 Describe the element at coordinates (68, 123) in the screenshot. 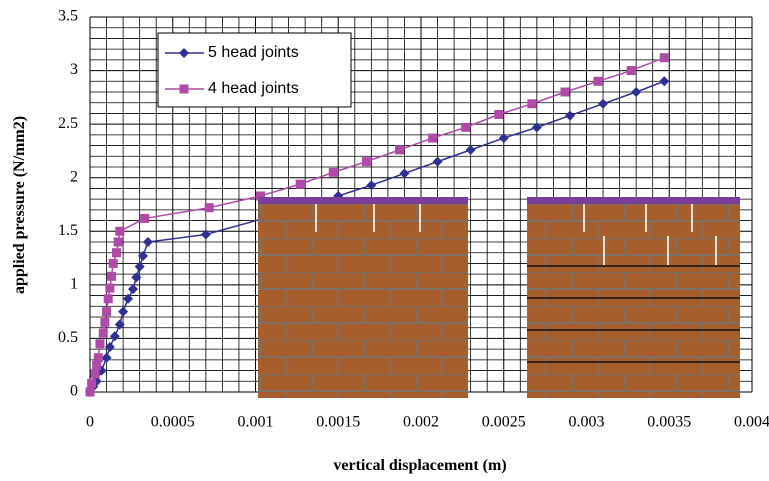

I see `y-tick-label: 2.5` at that location.